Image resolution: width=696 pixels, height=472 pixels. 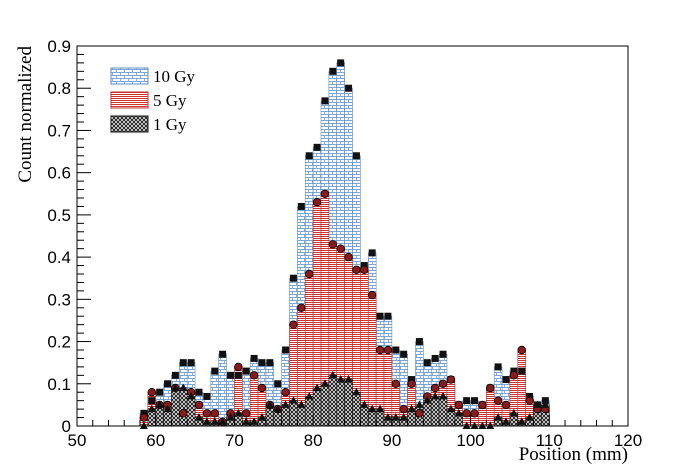 I want to click on legend-label: 10 Gy, so click(x=174, y=76).